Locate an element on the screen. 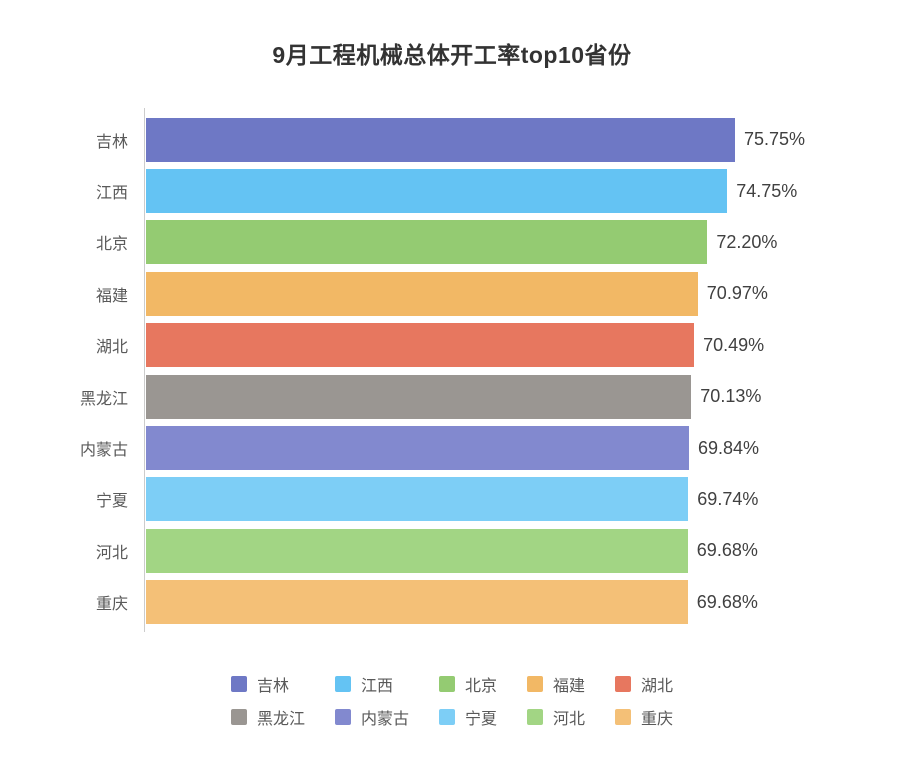 Image resolution: width=904 pixels, height=779 pixels. category-label: 河北 is located at coordinates (111, 553).